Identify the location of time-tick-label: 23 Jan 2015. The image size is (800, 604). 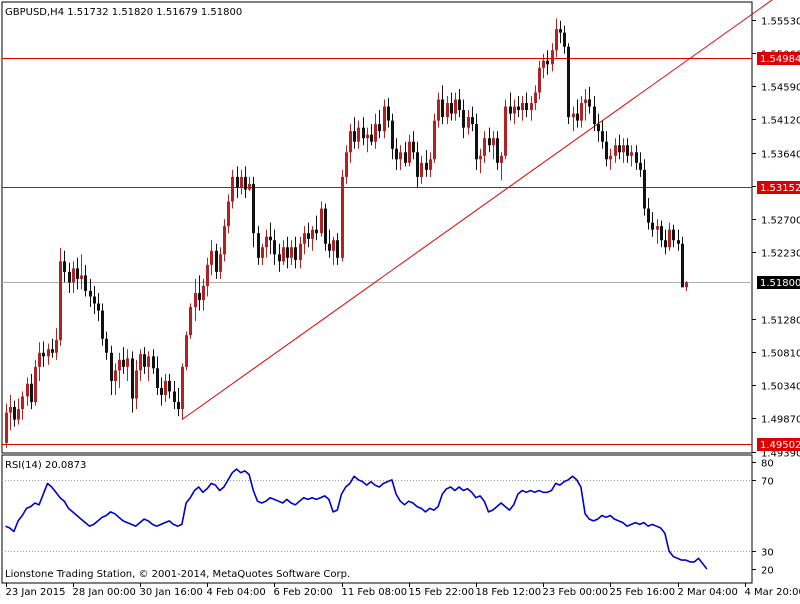
(36, 592).